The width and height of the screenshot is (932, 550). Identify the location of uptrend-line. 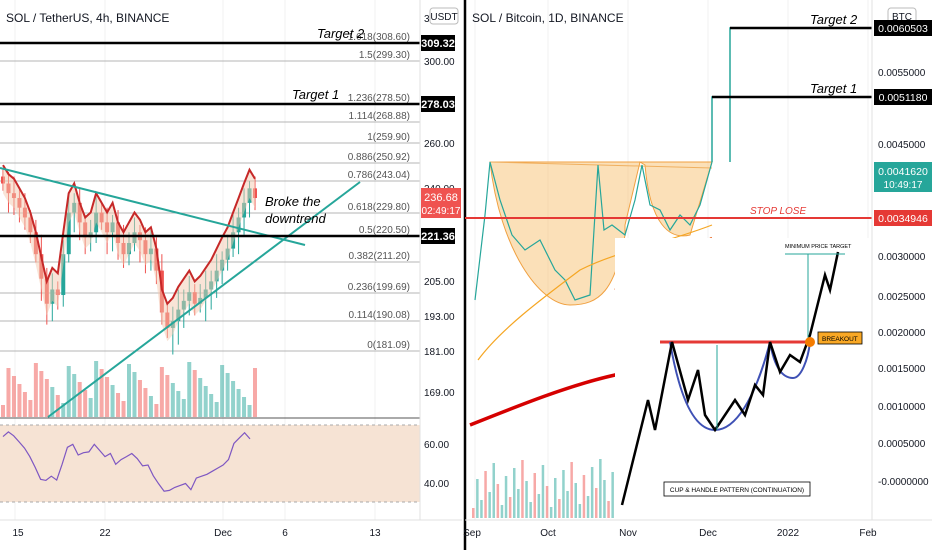
(204, 299).